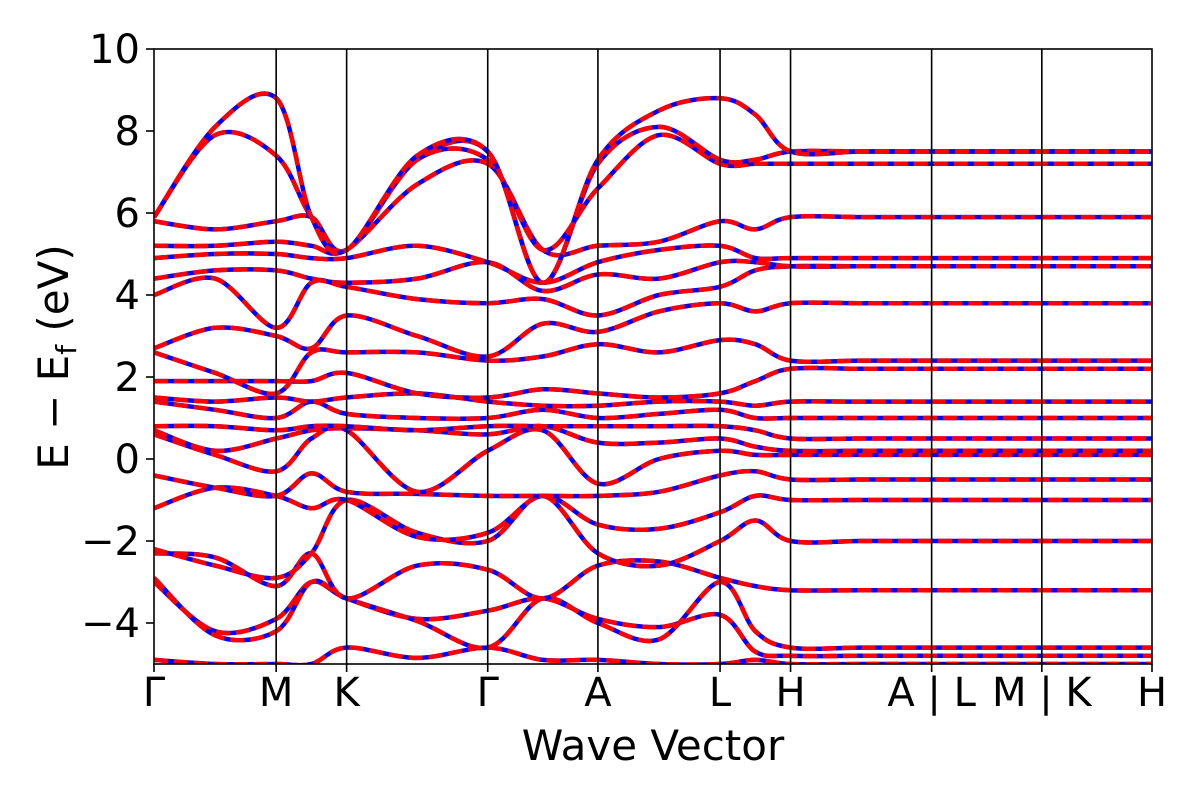 The height and width of the screenshot is (800, 1200). I want to click on y-axis-title-main: E − E, so click(53, 412).